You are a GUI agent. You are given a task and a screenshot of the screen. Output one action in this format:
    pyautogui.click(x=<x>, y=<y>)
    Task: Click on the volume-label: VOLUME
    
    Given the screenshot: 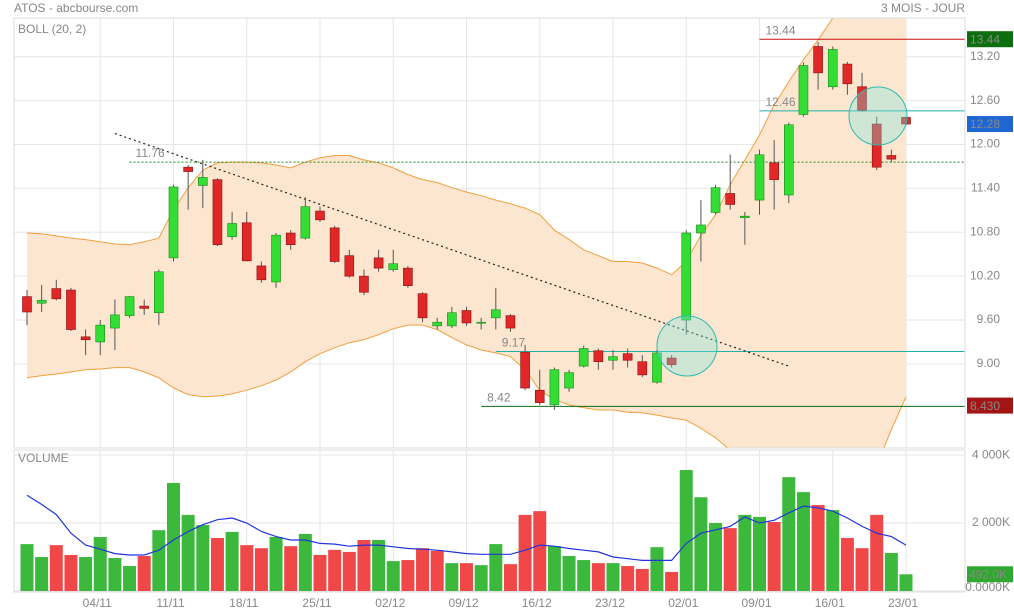 What is the action you would take?
    pyautogui.click(x=43, y=458)
    